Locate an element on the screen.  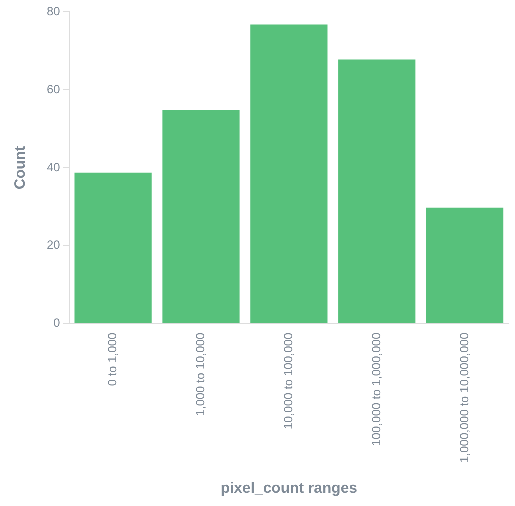
y-axis-title: Count is located at coordinates (21, 168).